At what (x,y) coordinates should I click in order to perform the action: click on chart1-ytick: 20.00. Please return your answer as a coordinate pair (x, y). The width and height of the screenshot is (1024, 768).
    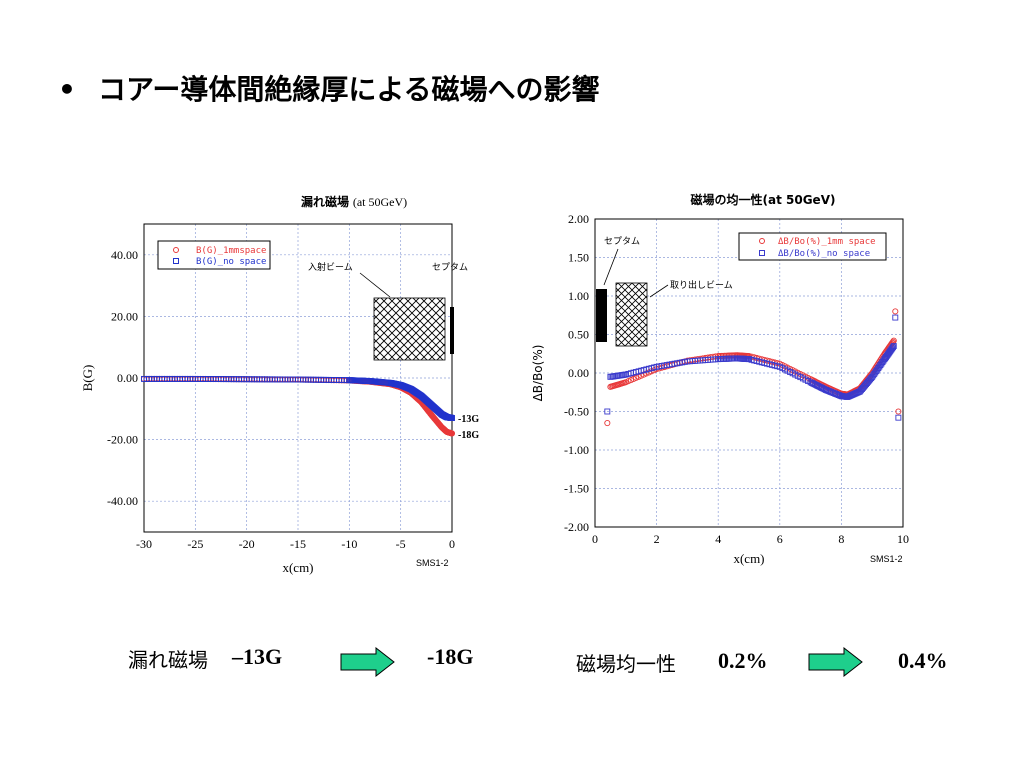
    Looking at the image, I should click on (124, 316).